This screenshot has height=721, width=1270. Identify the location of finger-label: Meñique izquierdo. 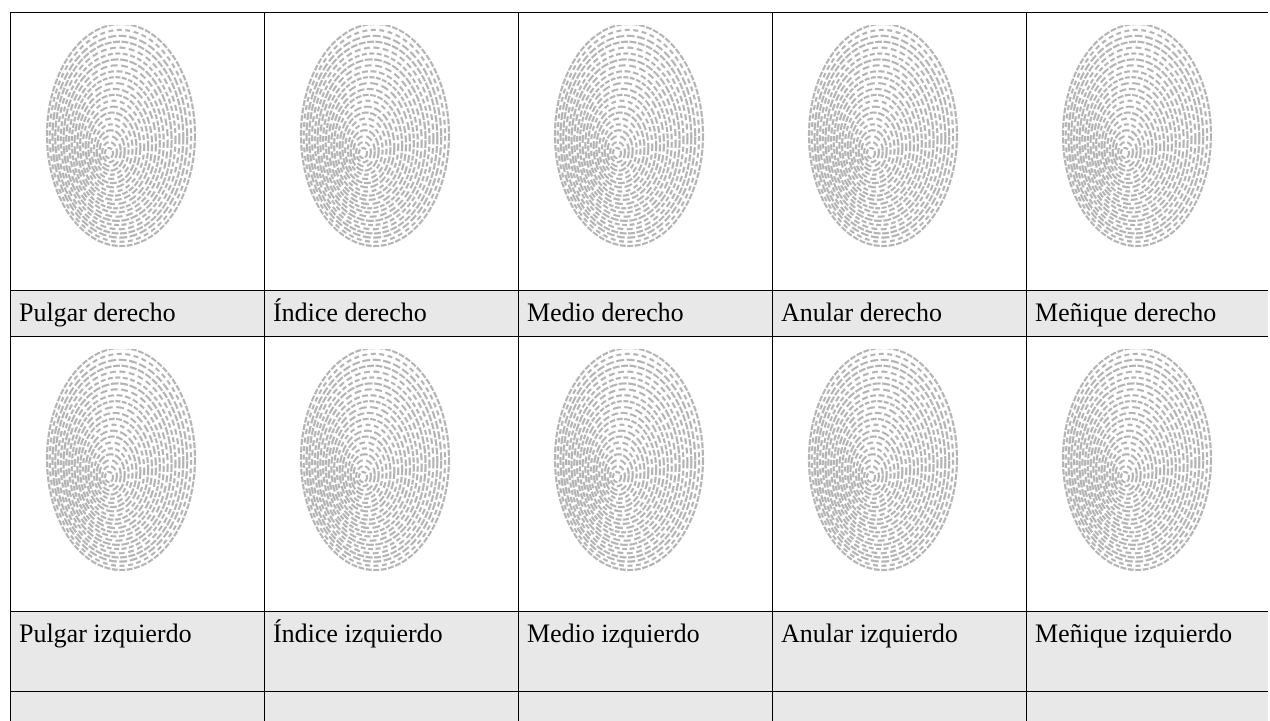
(1147, 651).